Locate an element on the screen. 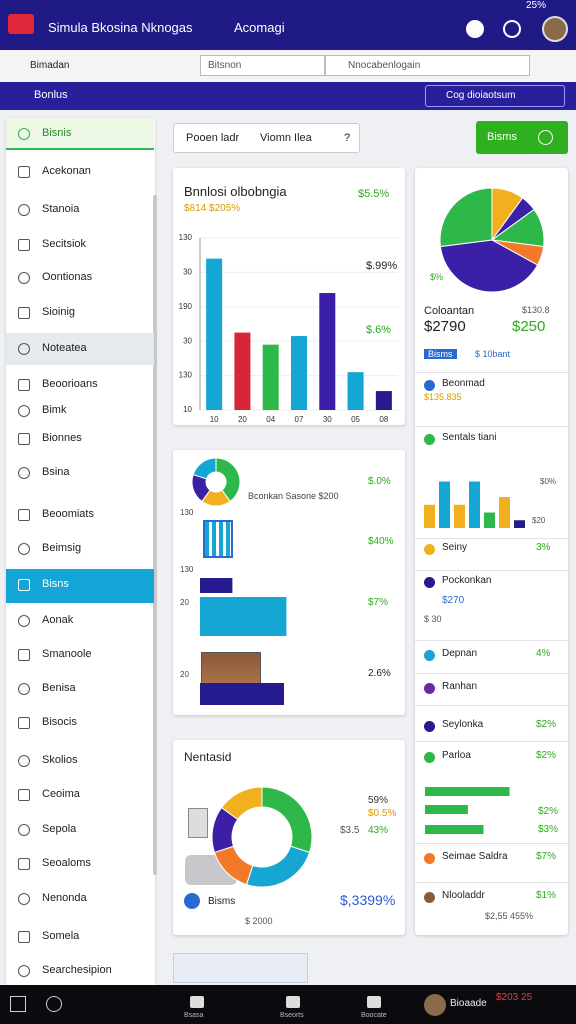 Image resolution: width=576 pixels, height=1024 pixels. mini-label: $0% is located at coordinates (548, 481).